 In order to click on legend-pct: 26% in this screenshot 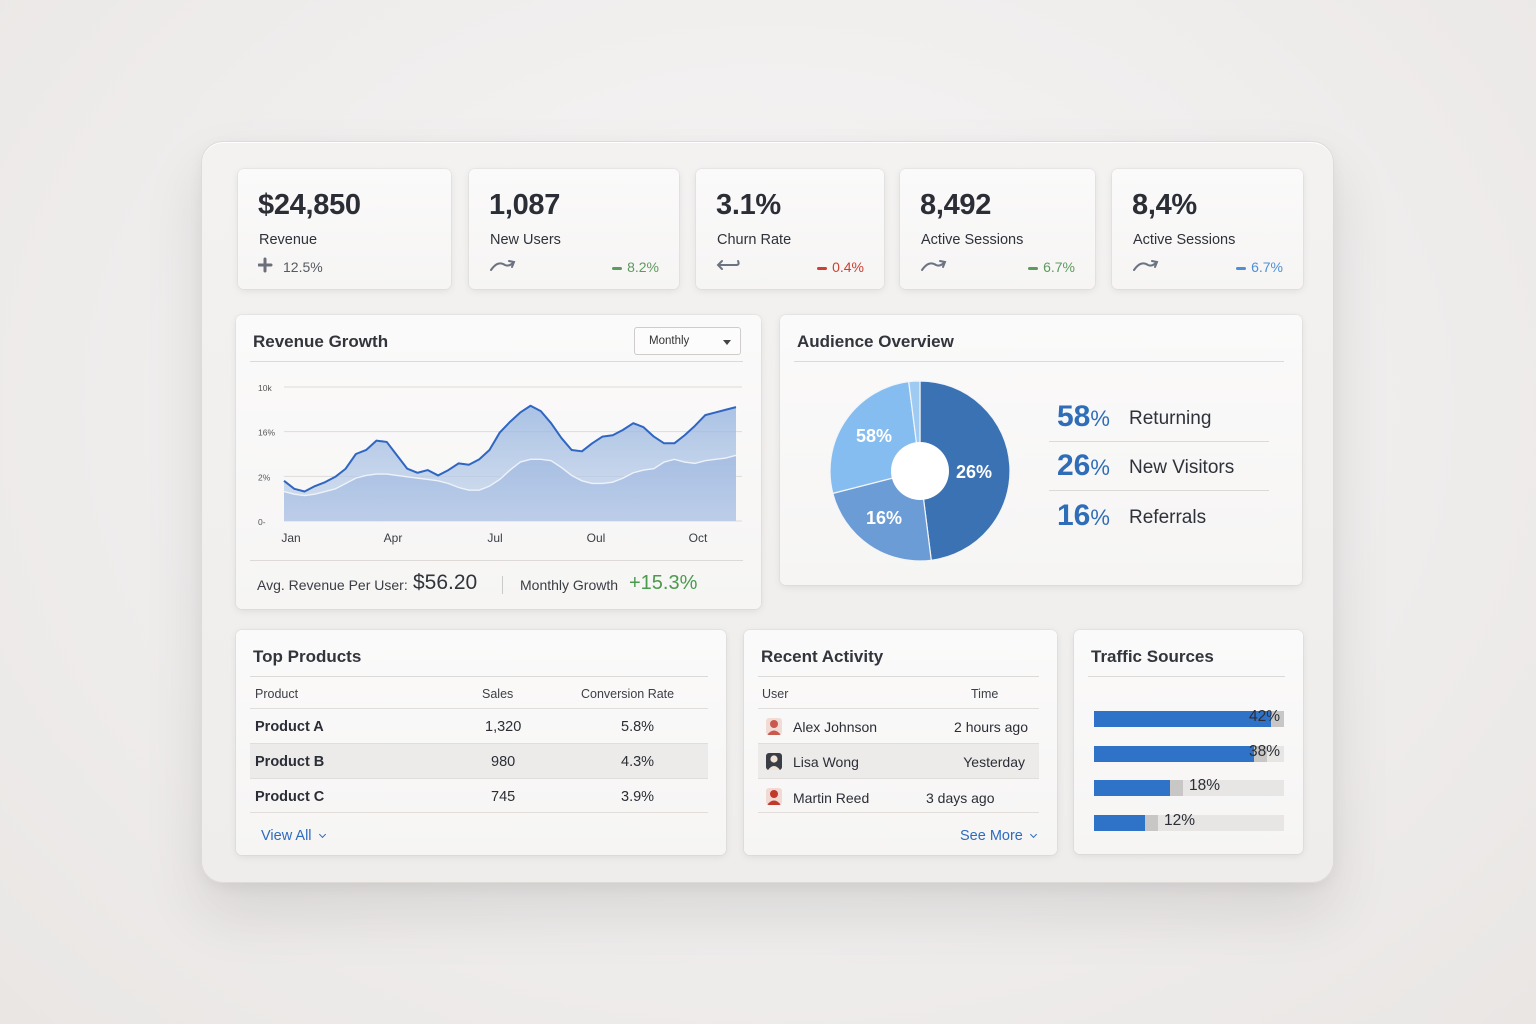, I will do `click(1083, 466)`.